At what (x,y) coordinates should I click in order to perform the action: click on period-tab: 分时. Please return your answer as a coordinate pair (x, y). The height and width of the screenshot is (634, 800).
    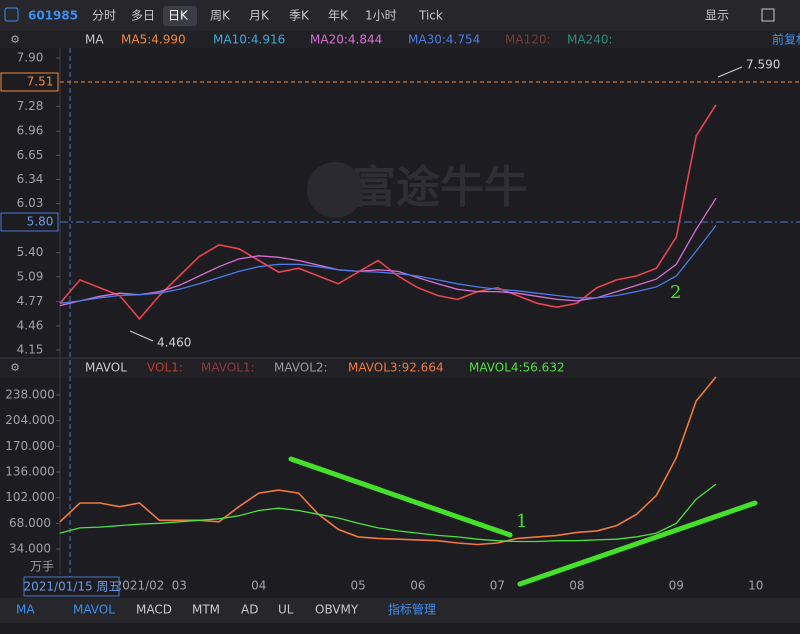
    Looking at the image, I should click on (104, 16).